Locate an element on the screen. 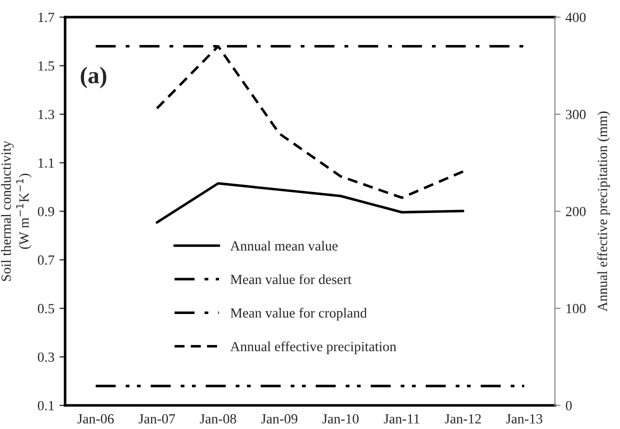  legend-label: Annual mean value is located at coordinates (284, 245).